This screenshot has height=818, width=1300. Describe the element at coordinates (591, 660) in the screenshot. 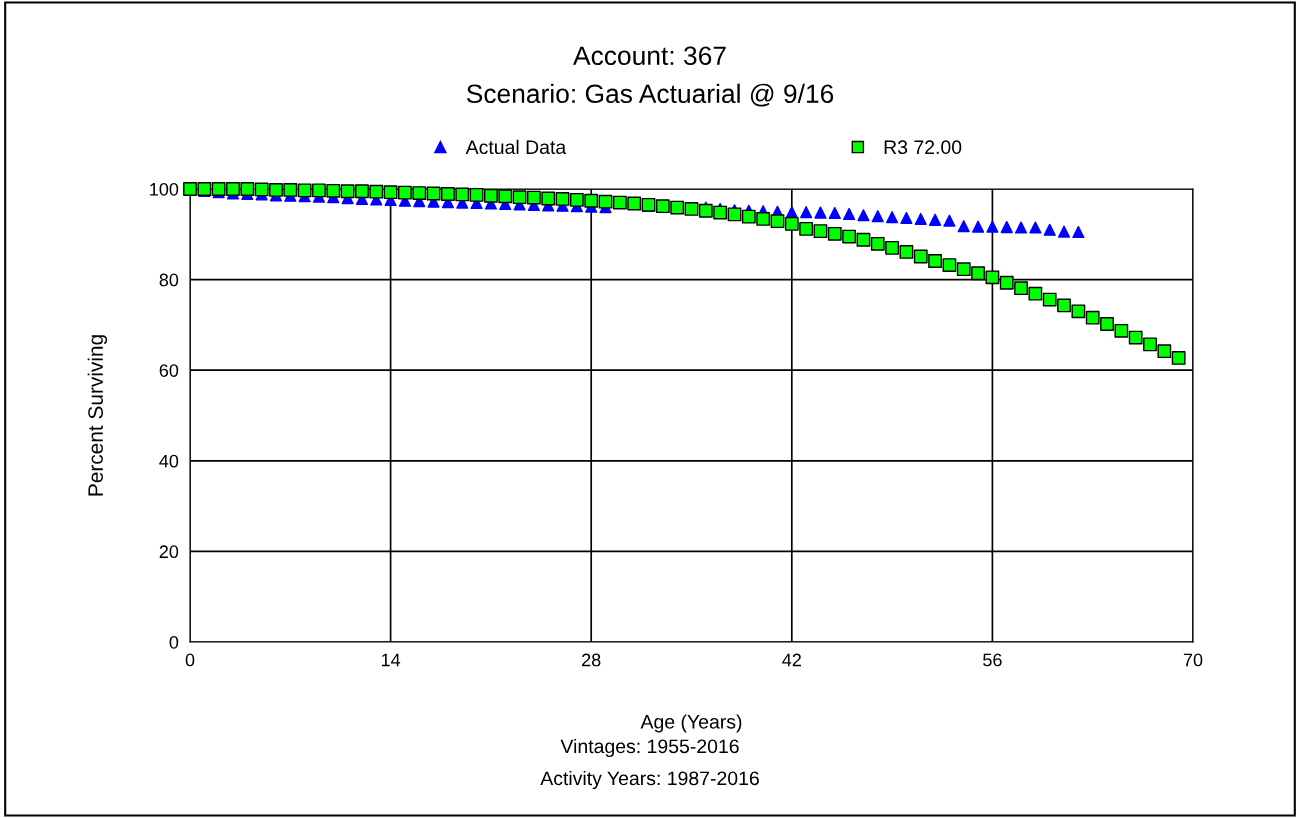

I see `x-tick-label: 28` at that location.